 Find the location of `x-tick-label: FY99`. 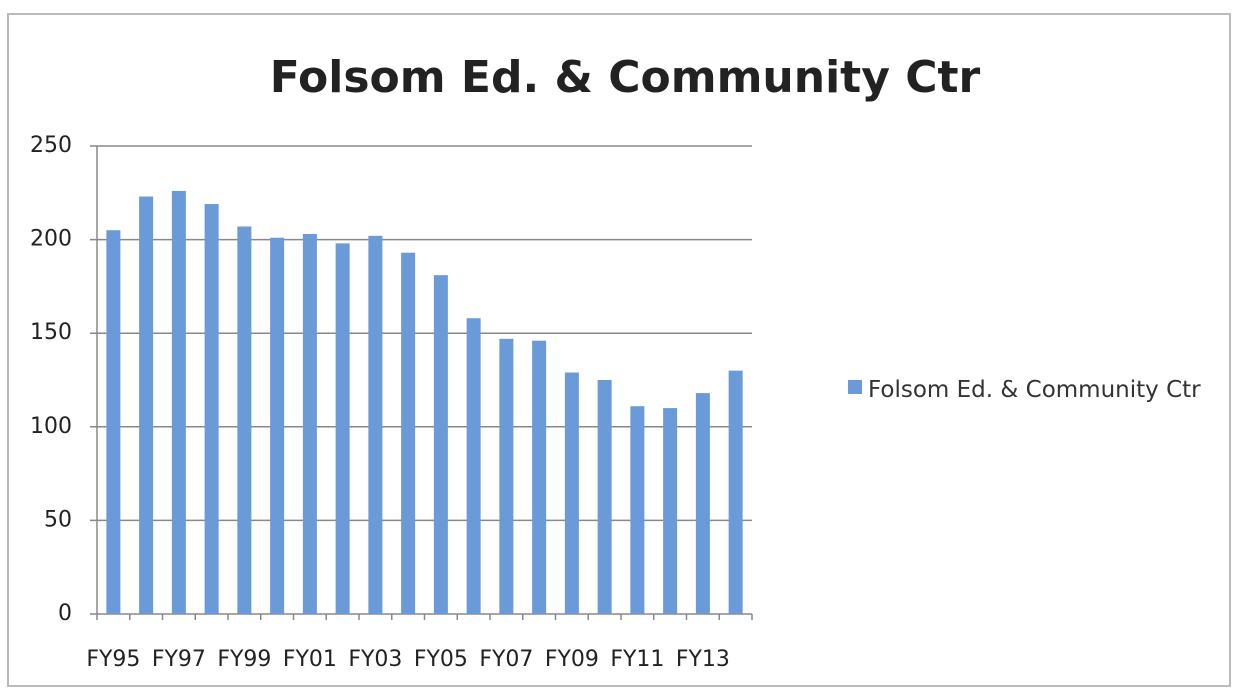

x-tick-label: FY99 is located at coordinates (244, 659).